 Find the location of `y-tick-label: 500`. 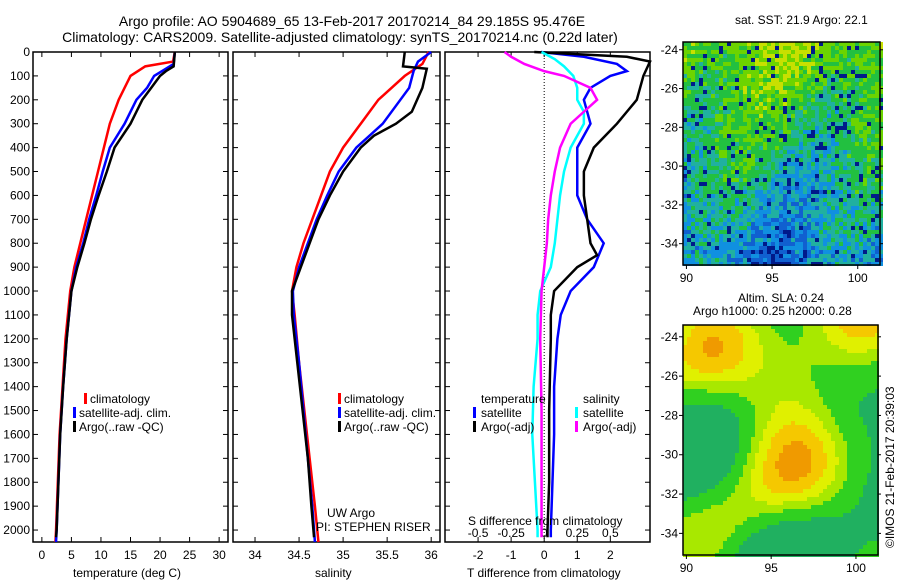

y-tick-label: 500 is located at coordinates (20, 172).